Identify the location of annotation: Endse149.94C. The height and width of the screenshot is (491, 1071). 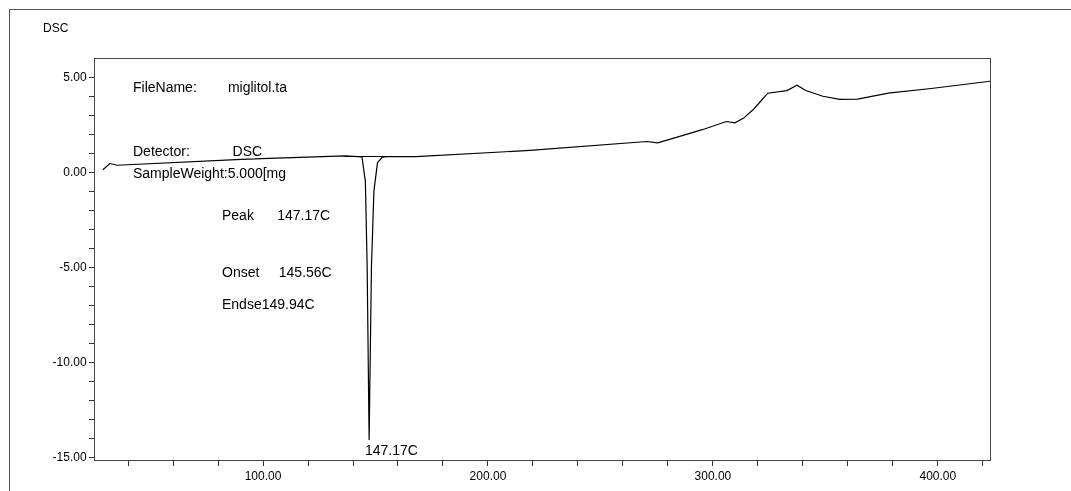
(268, 304).